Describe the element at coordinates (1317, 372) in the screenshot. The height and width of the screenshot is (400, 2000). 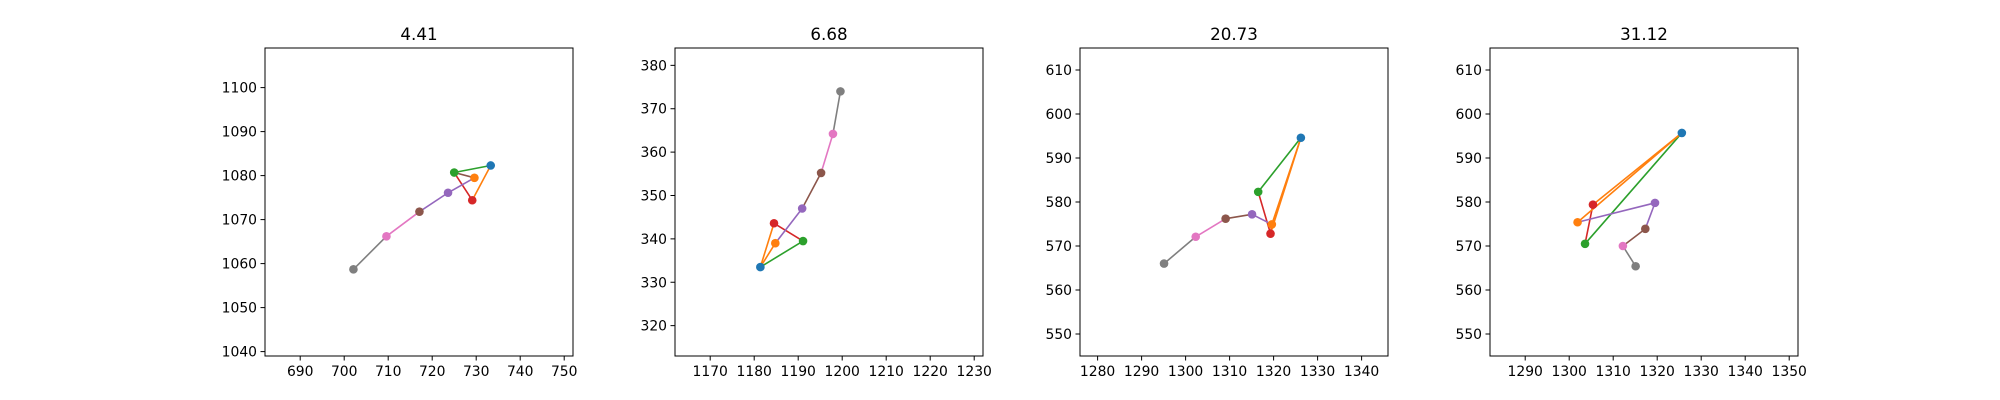
I see `x-tick-label: 1330` at that location.